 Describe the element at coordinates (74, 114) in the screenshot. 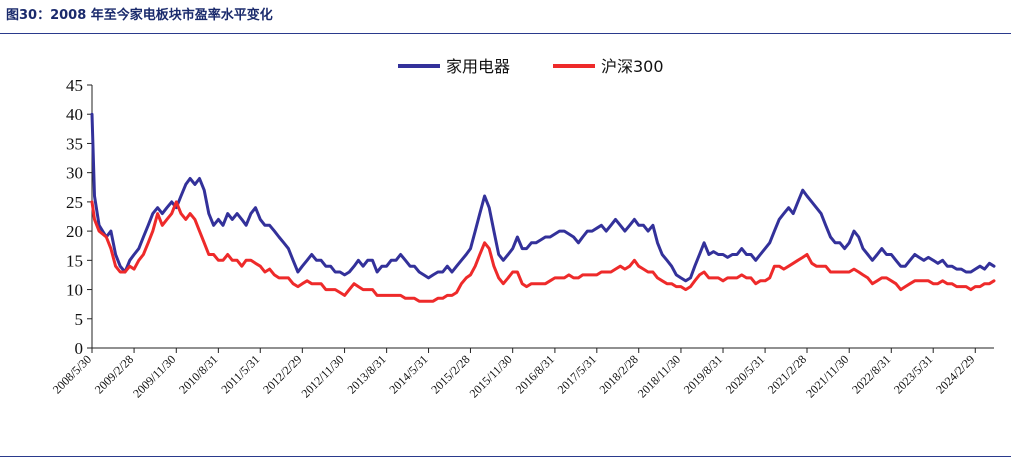

I see `y-tick-label: 40` at that location.